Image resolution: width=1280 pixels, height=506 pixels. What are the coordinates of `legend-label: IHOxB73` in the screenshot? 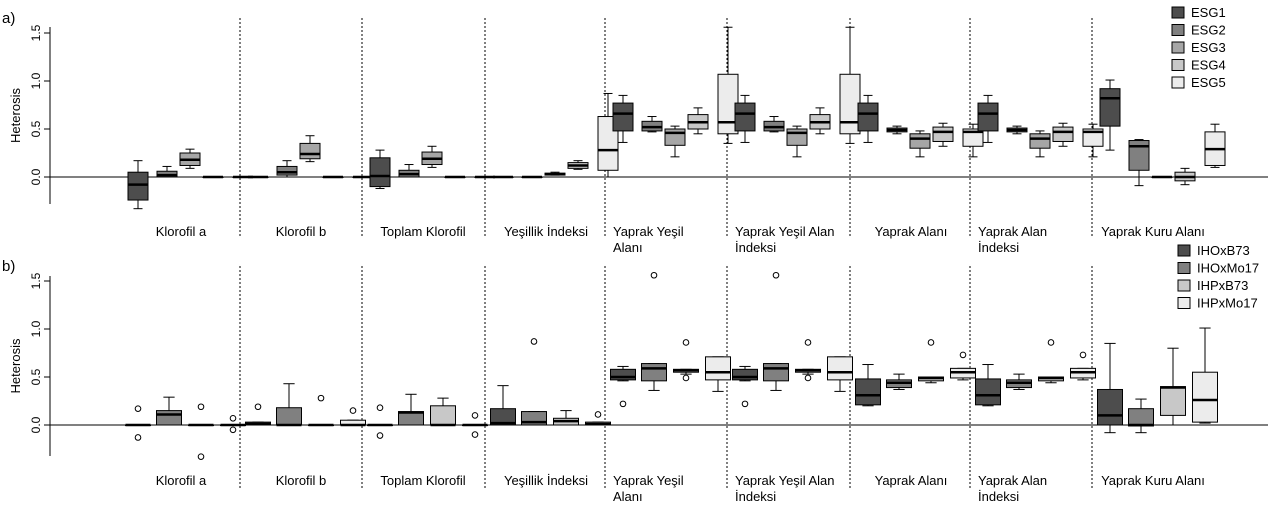 It's located at (1223, 250).